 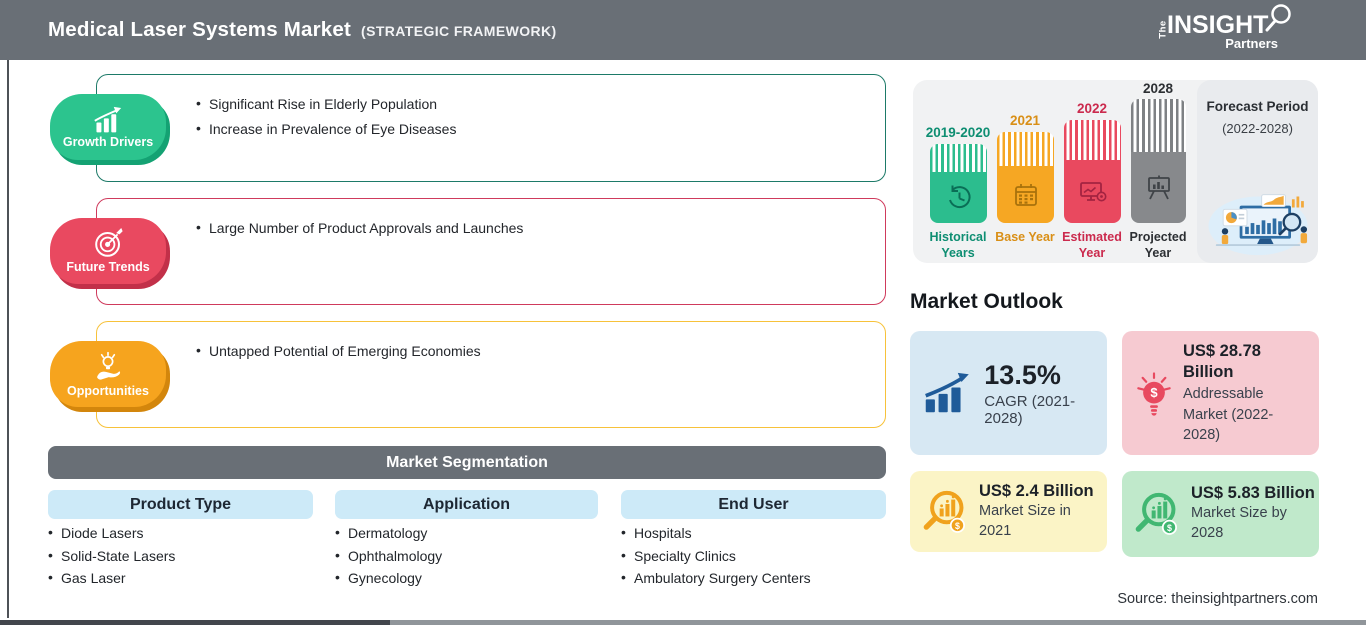 What do you see at coordinates (1092, 245) in the screenshot?
I see `timeline-caption: Estimated Year` at bounding box center [1092, 245].